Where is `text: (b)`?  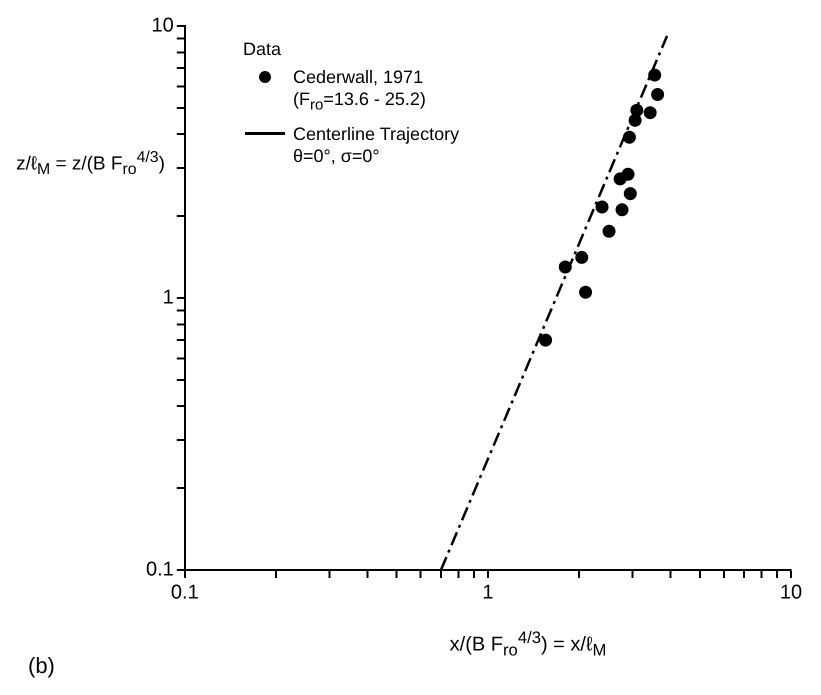 text: (b) is located at coordinates (41, 666).